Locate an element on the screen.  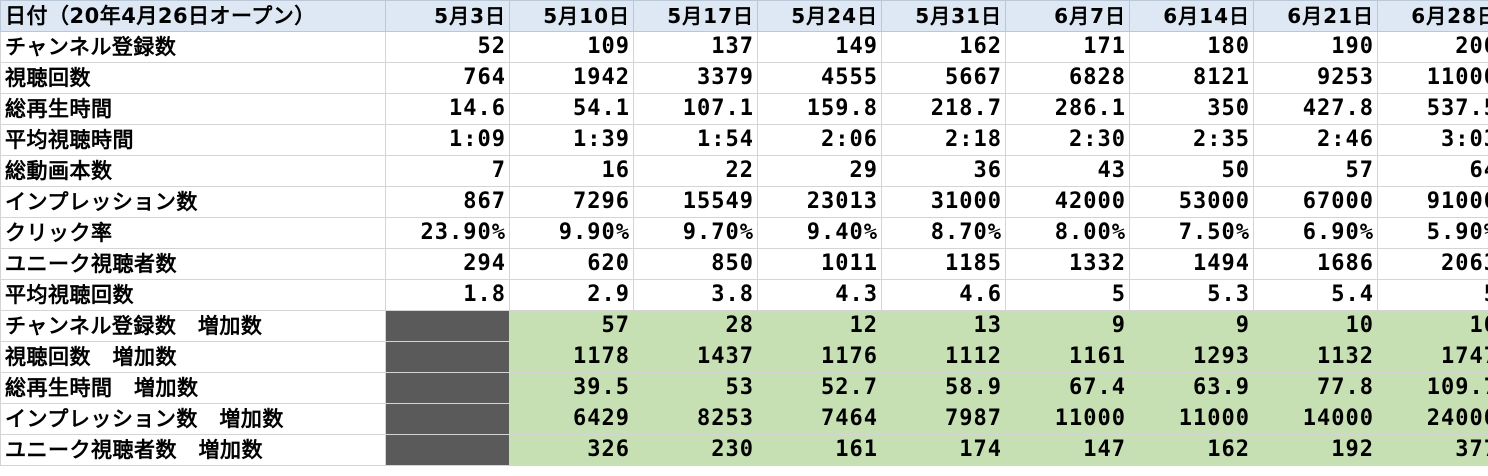
header-date-cell: 5月31日 is located at coordinates (943, 16).